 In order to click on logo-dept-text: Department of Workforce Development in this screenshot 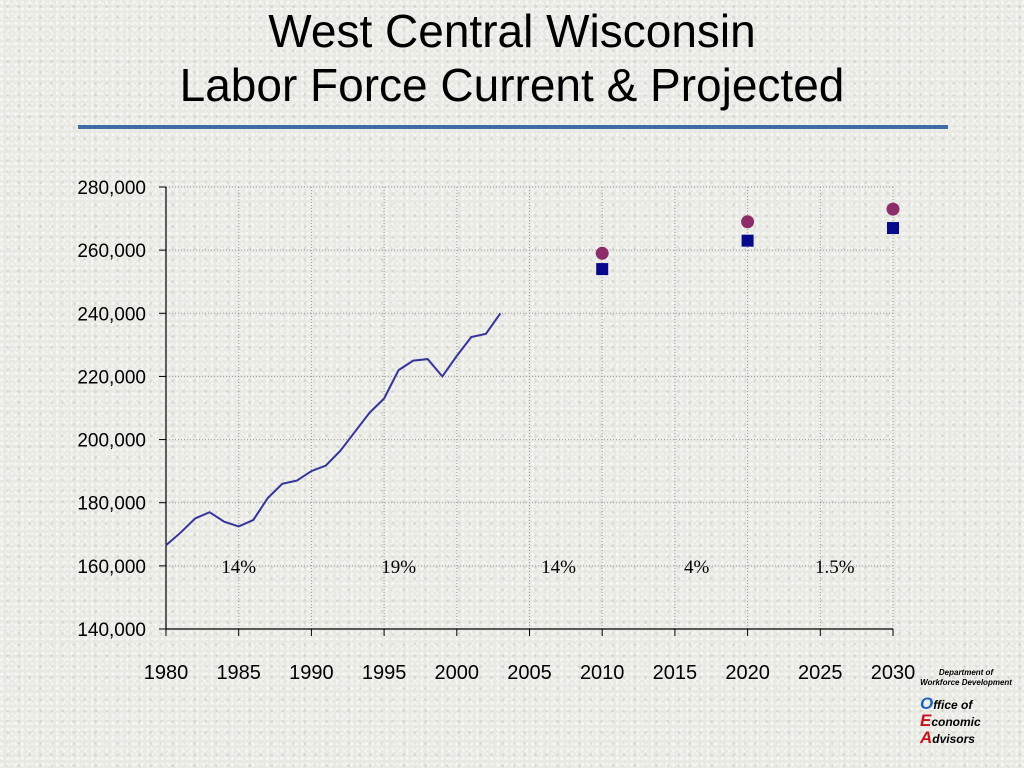, I will do `click(966, 678)`.